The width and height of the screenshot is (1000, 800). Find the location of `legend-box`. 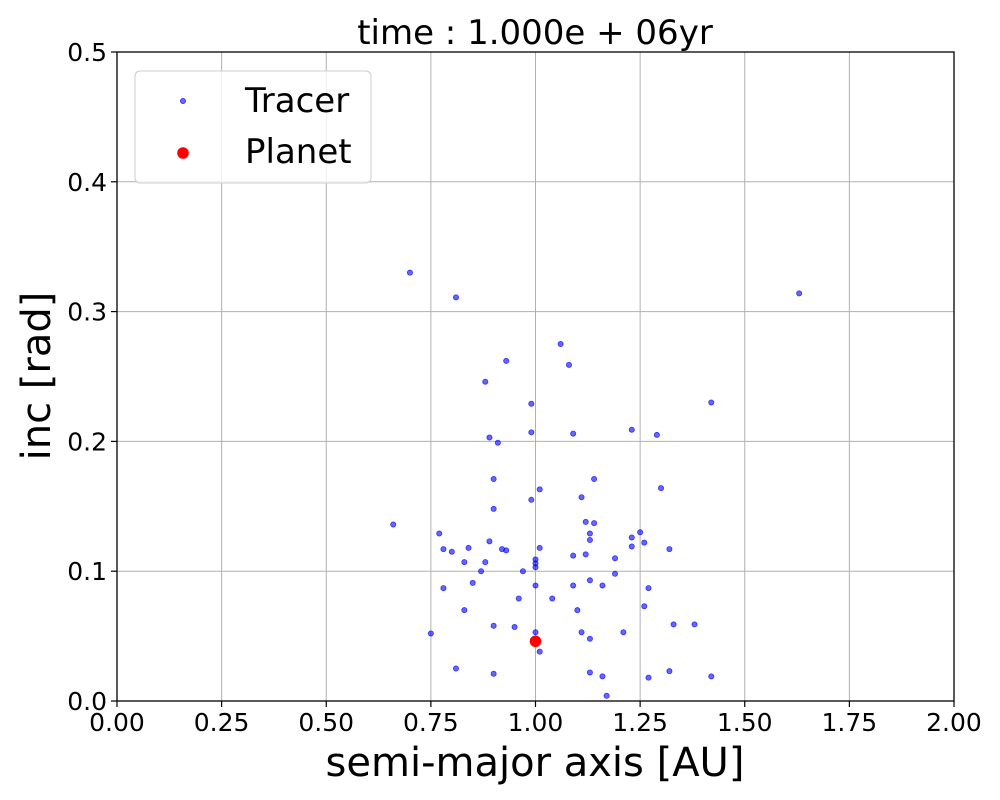

legend-box is located at coordinates (253, 127).